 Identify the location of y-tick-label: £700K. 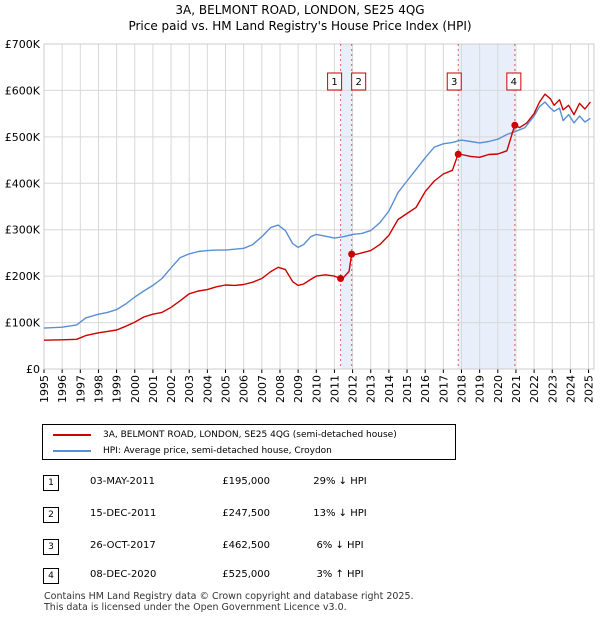
(23, 44).